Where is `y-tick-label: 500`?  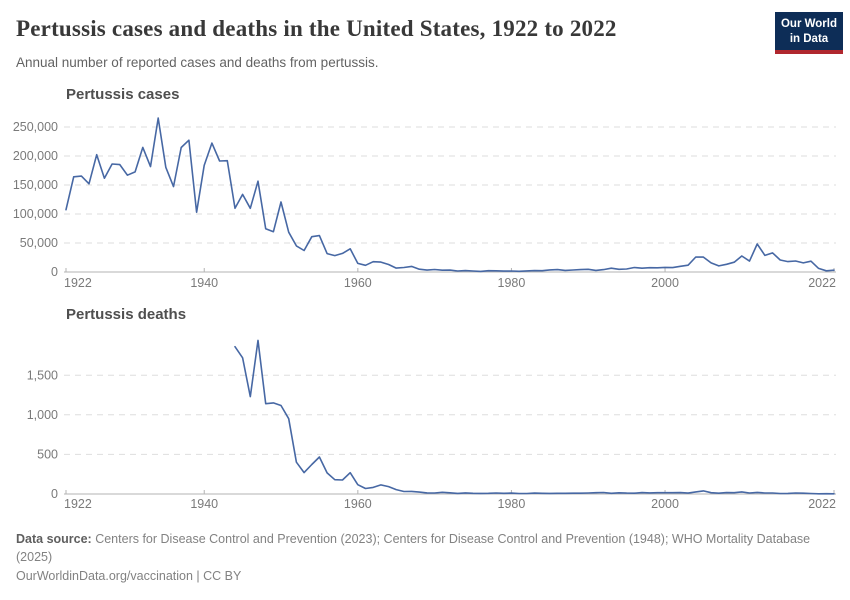 y-tick-label: 500 is located at coordinates (47, 455).